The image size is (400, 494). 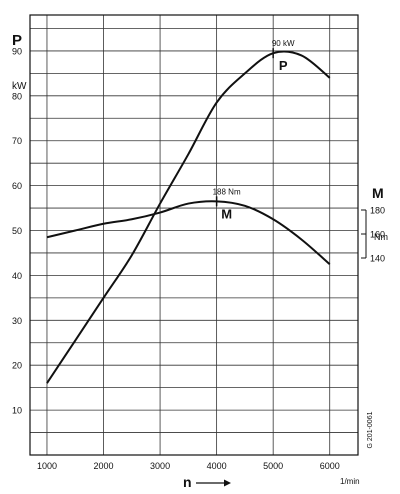 What do you see at coordinates (19, 86) in the screenshot?
I see `left-axis-unit: kW` at bounding box center [19, 86].